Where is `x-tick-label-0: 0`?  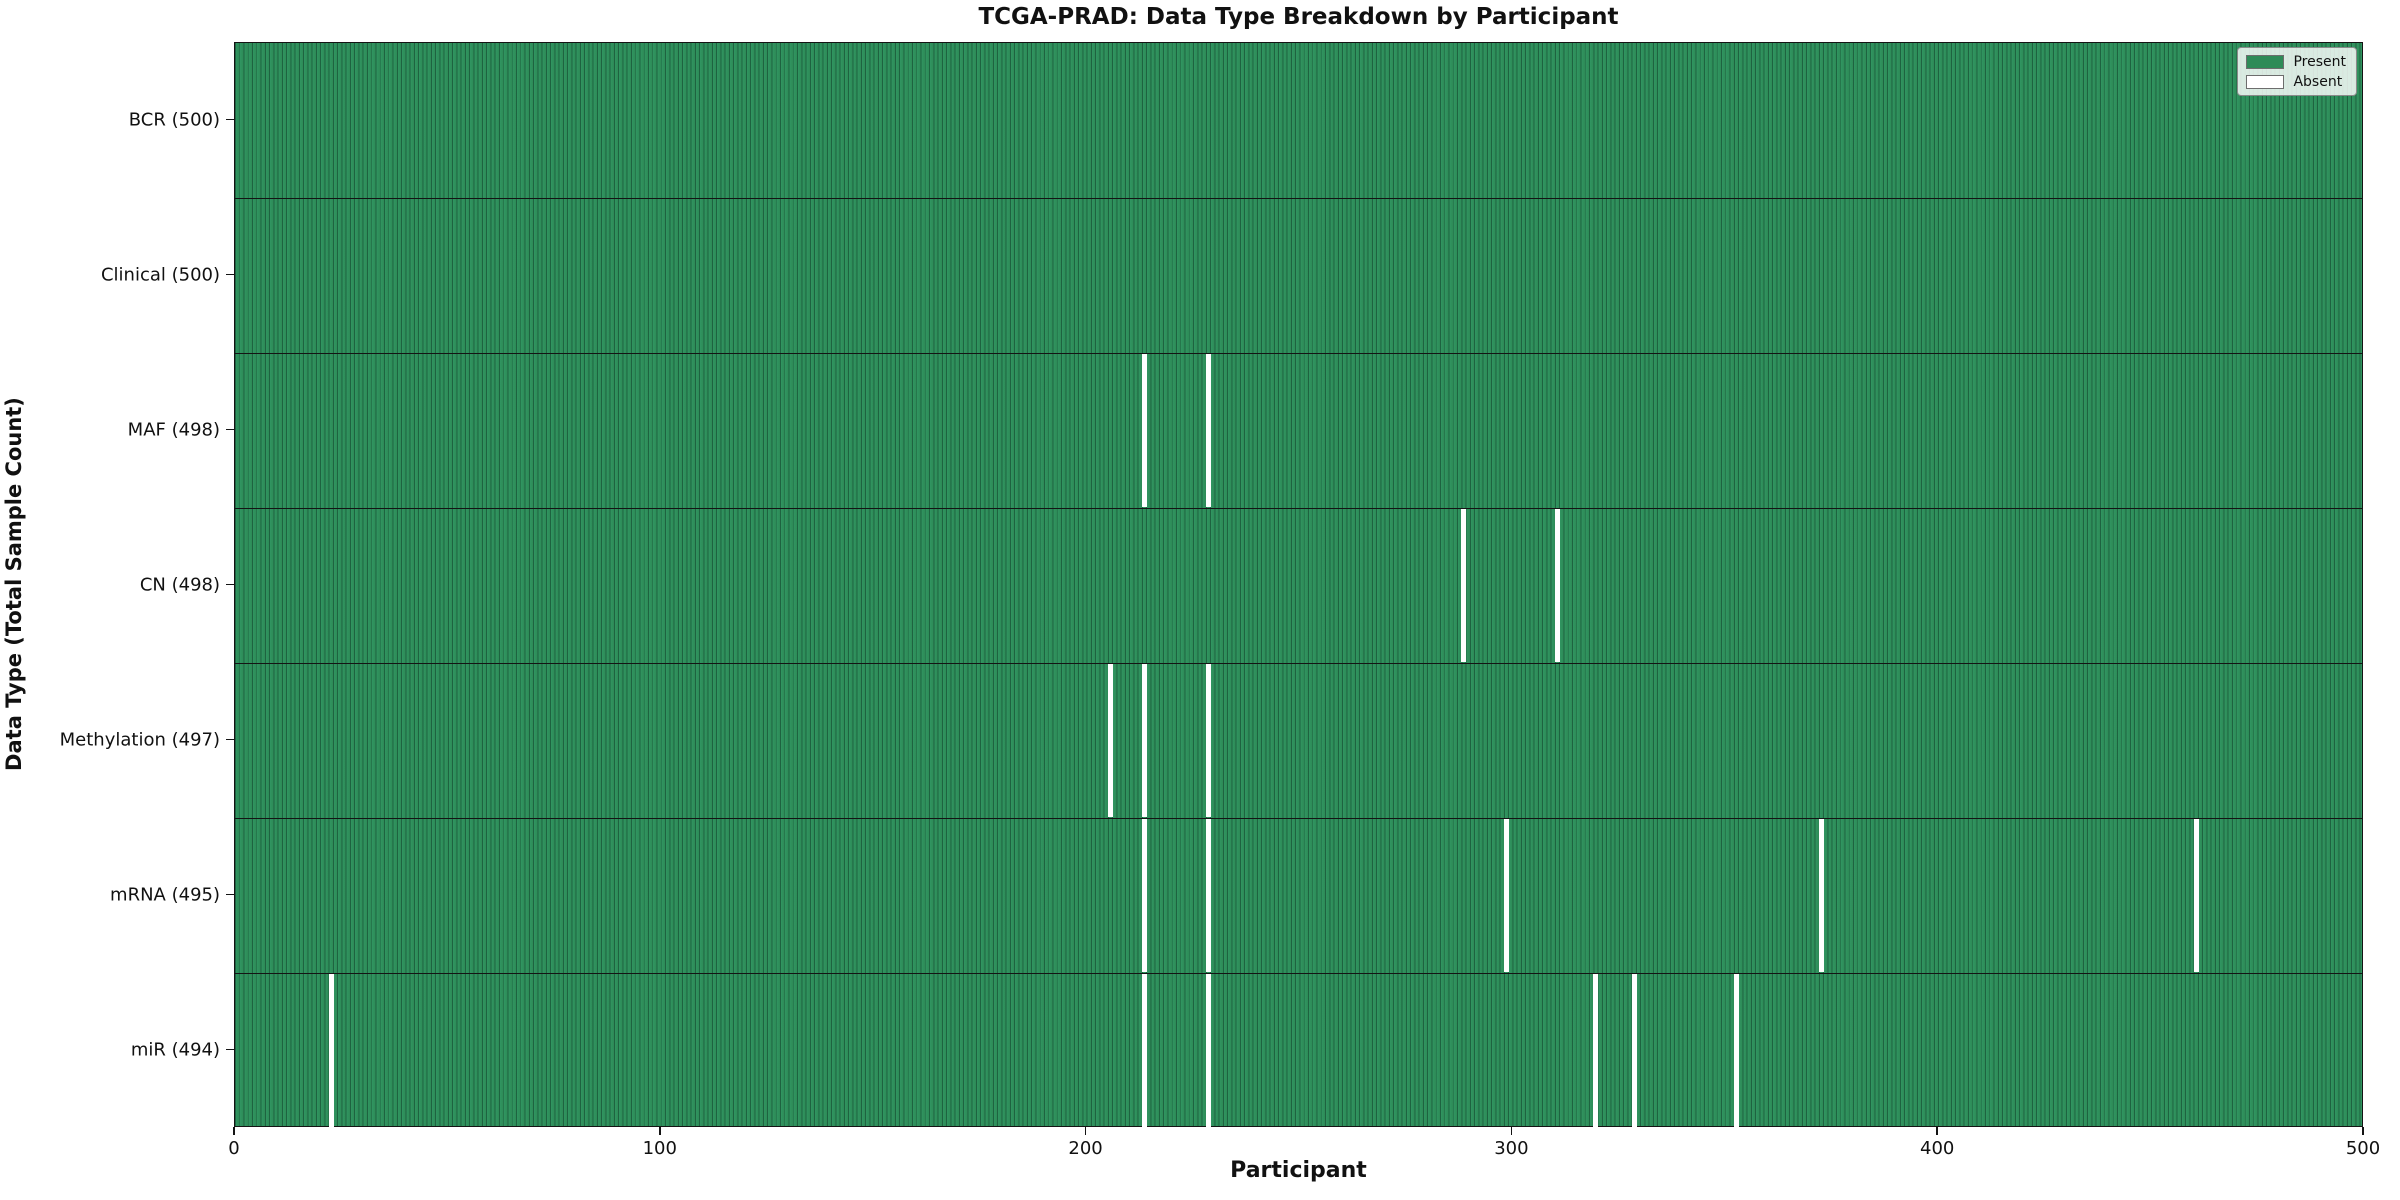
x-tick-label-0: 0 is located at coordinates (234, 1148).